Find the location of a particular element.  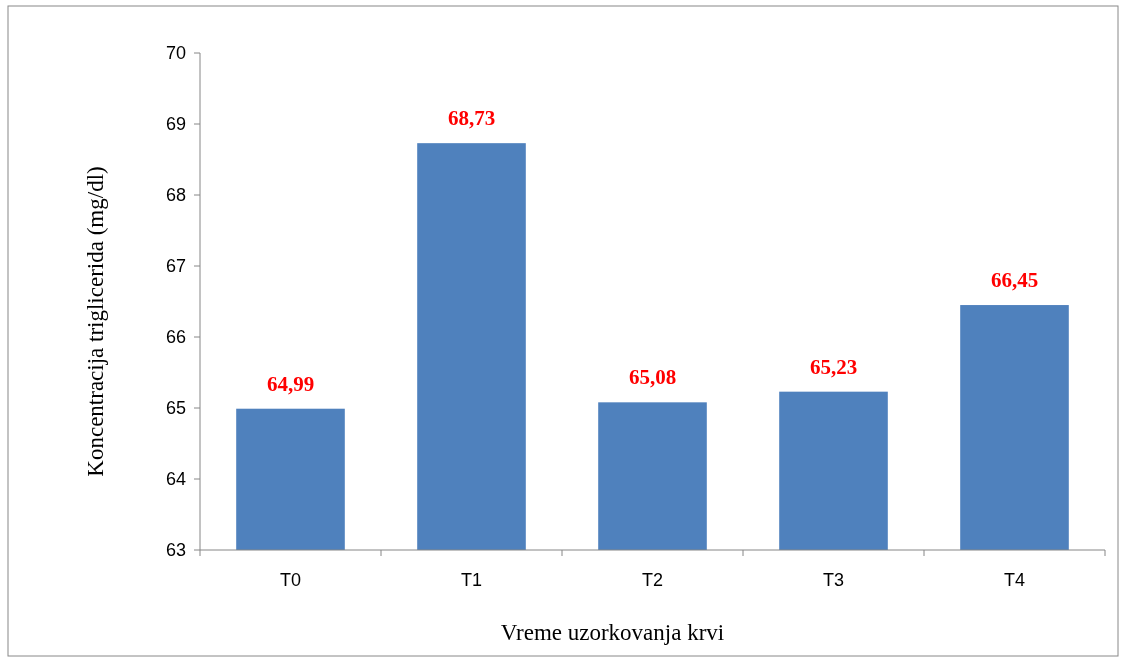

y-tick-label: 66 is located at coordinates (175, 337).